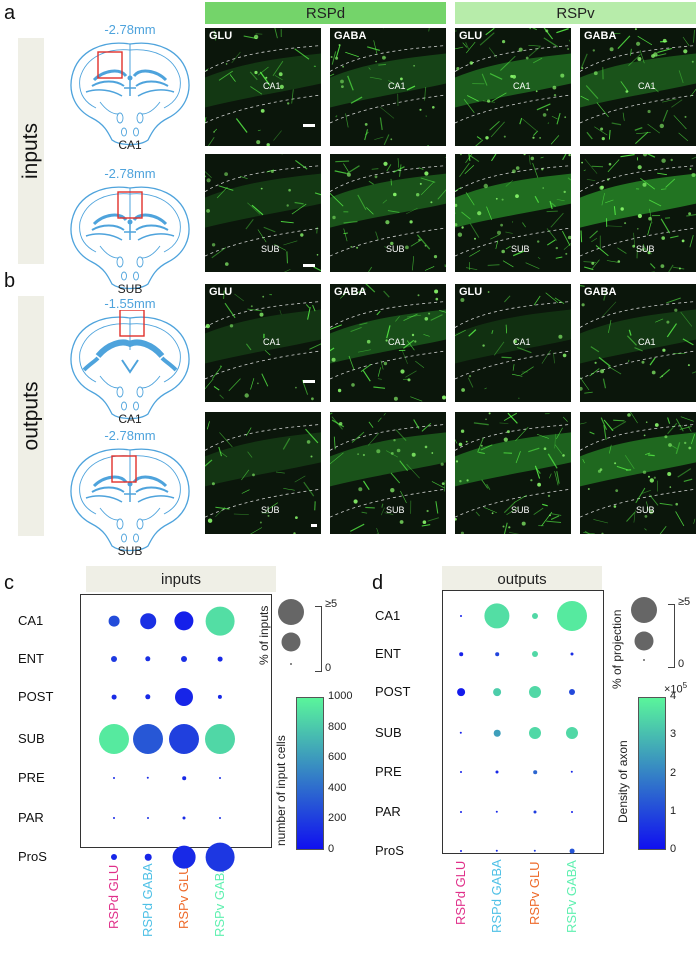 The width and height of the screenshot is (700, 972). I want to click on micrograph-label-r3-c3: GLU, so click(471, 292).